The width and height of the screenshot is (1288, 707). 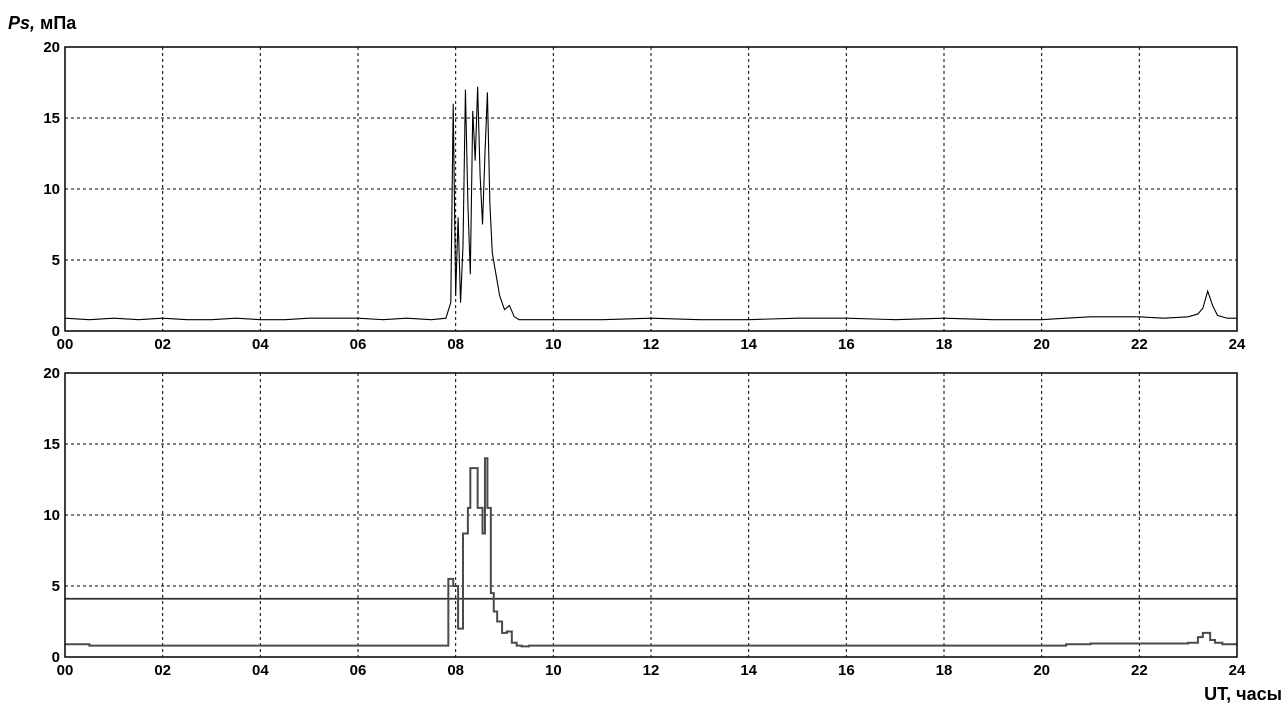 I want to click on y-axis-title: Ps, мПа, so click(x=42, y=23).